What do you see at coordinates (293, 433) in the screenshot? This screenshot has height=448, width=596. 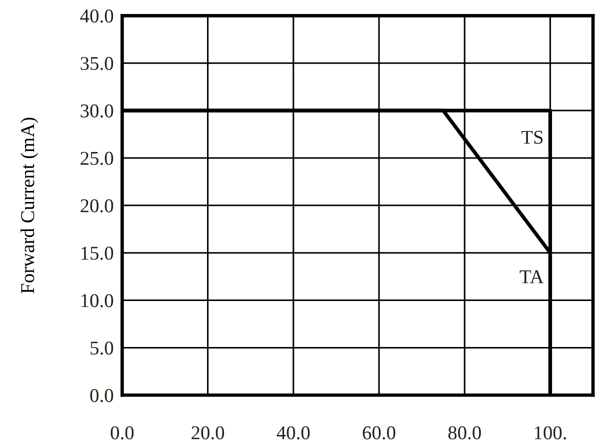 I see `x-tick-label: 40.0` at bounding box center [293, 433].